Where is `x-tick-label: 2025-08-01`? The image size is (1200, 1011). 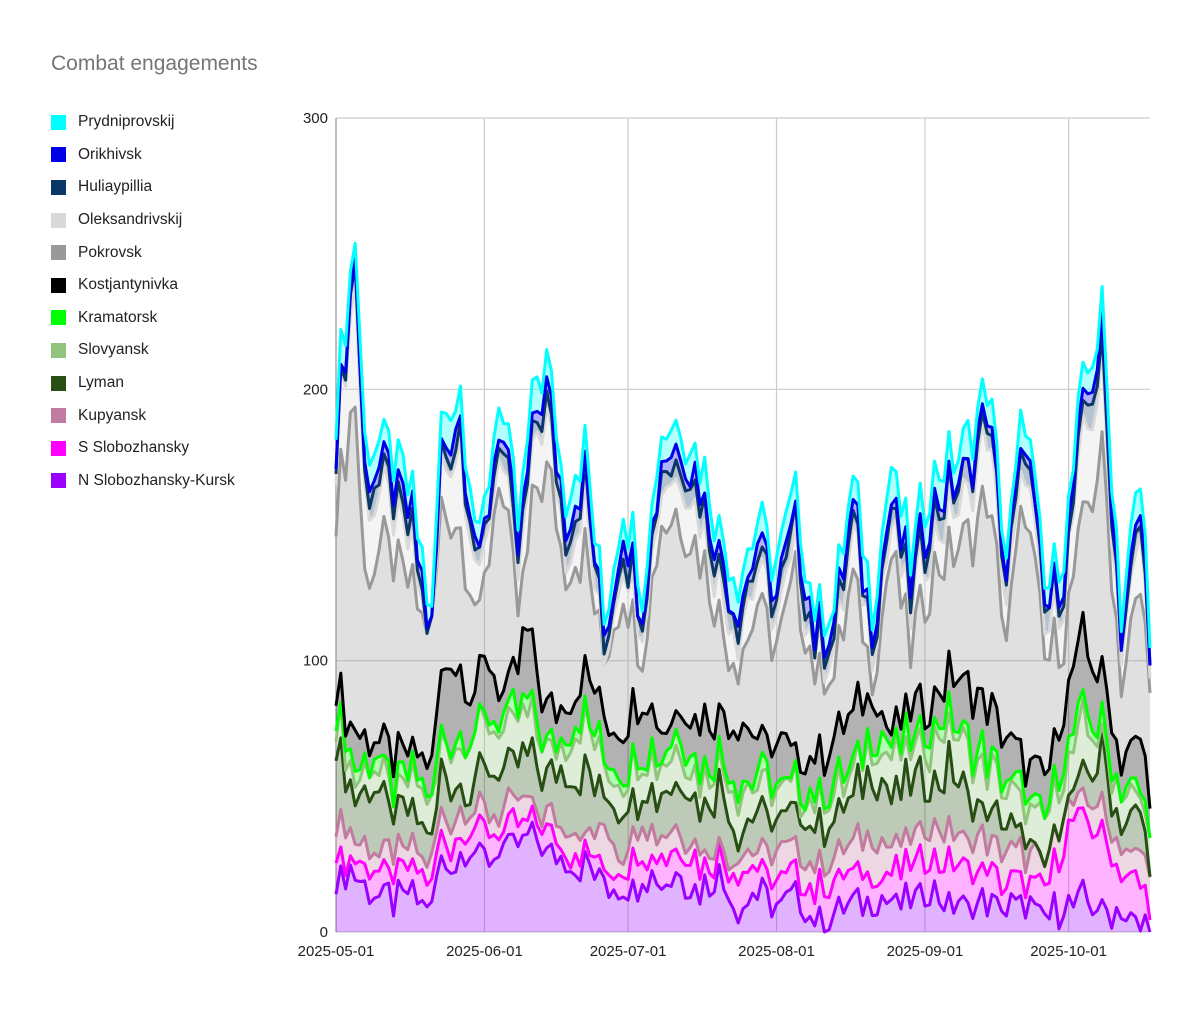 x-tick-label: 2025-08-01 is located at coordinates (776, 951).